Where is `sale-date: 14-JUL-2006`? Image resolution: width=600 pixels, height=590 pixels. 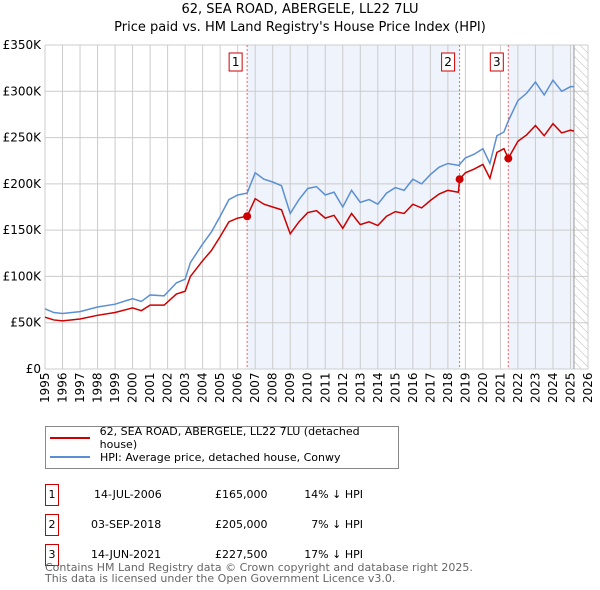 sale-date: 14-JUL-2006 is located at coordinates (128, 494).